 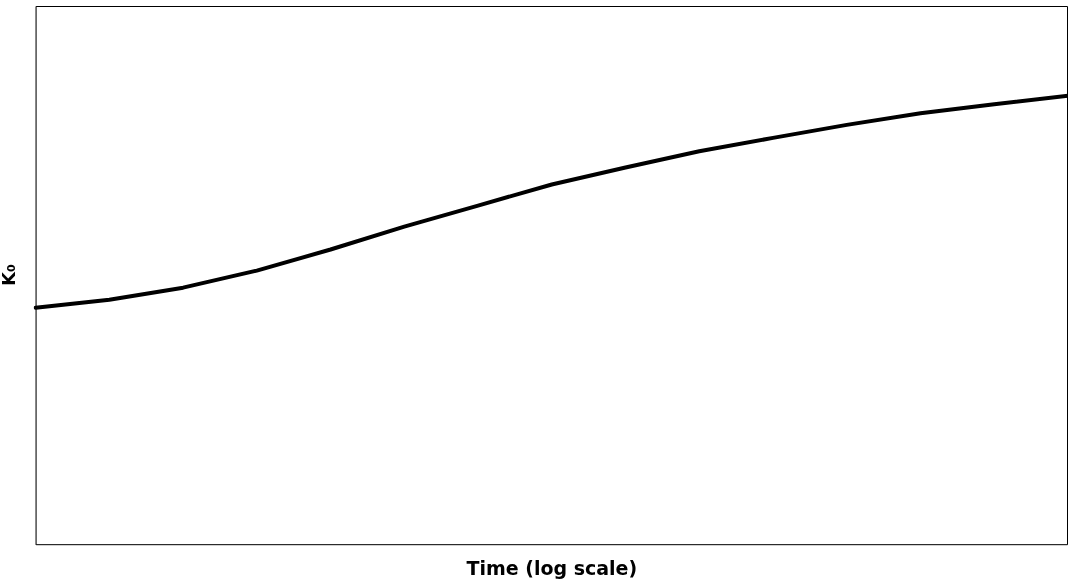 What do you see at coordinates (552, 567) in the screenshot?
I see `x-axis-title: Time (log scale)` at bounding box center [552, 567].